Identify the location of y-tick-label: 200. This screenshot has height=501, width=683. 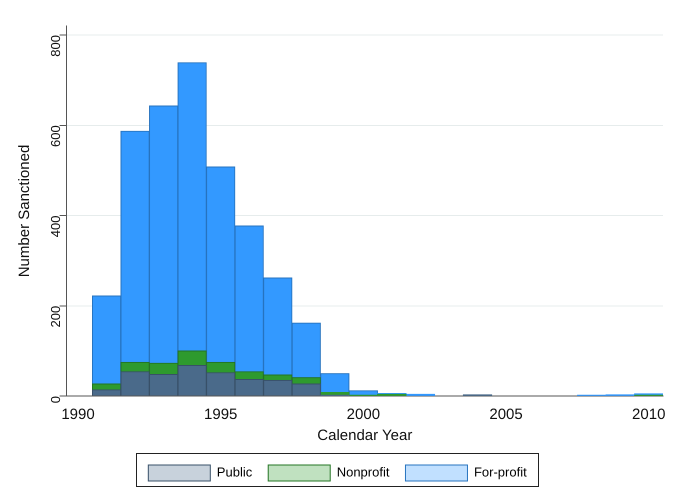
(56, 317).